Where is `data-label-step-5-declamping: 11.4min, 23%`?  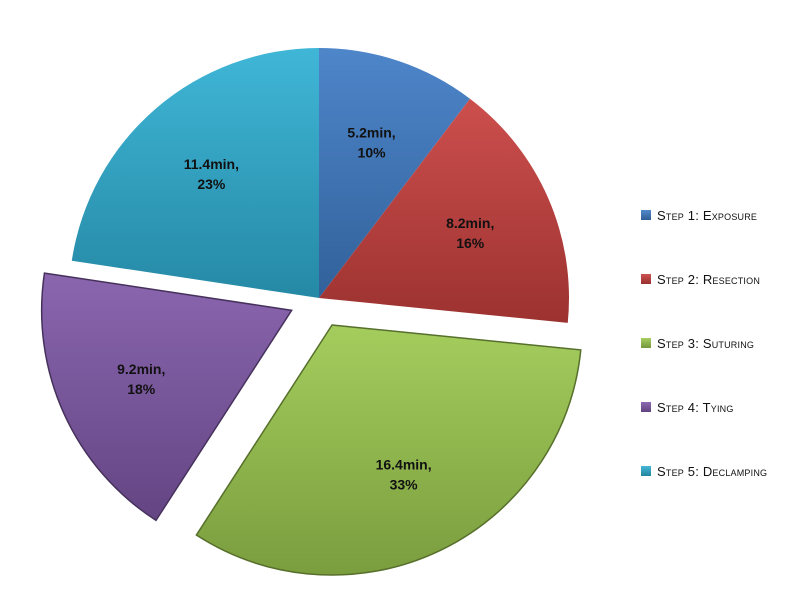 data-label-step-5-declamping: 11.4min, 23% is located at coordinates (211, 174).